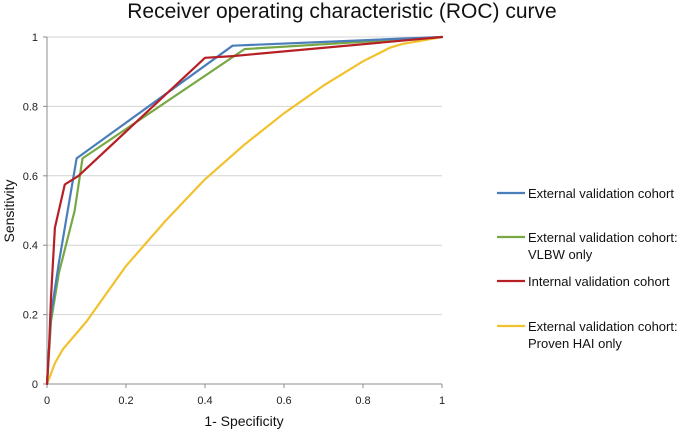 The image size is (688, 432). Describe the element at coordinates (575, 343) in the screenshot. I see `legend-label: Proven HAI only` at that location.